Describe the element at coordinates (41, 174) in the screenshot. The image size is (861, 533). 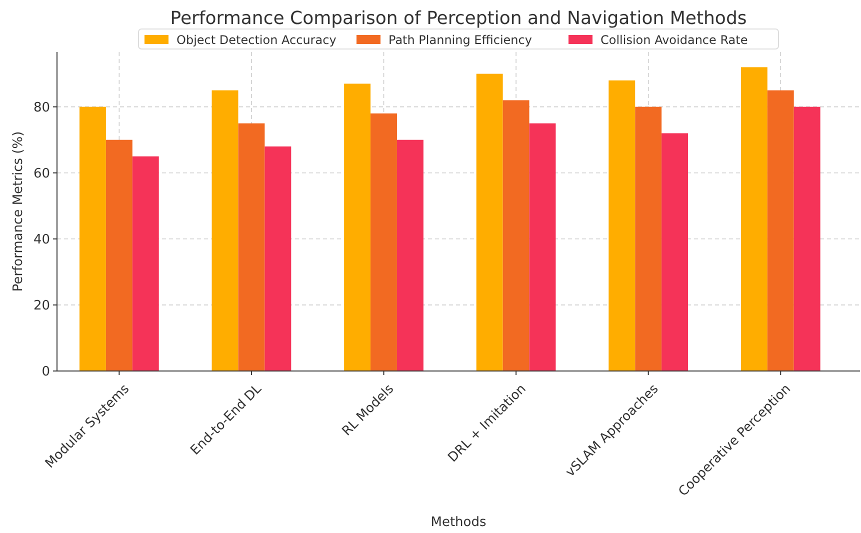
I see `y-tick-label: 60` at that location.